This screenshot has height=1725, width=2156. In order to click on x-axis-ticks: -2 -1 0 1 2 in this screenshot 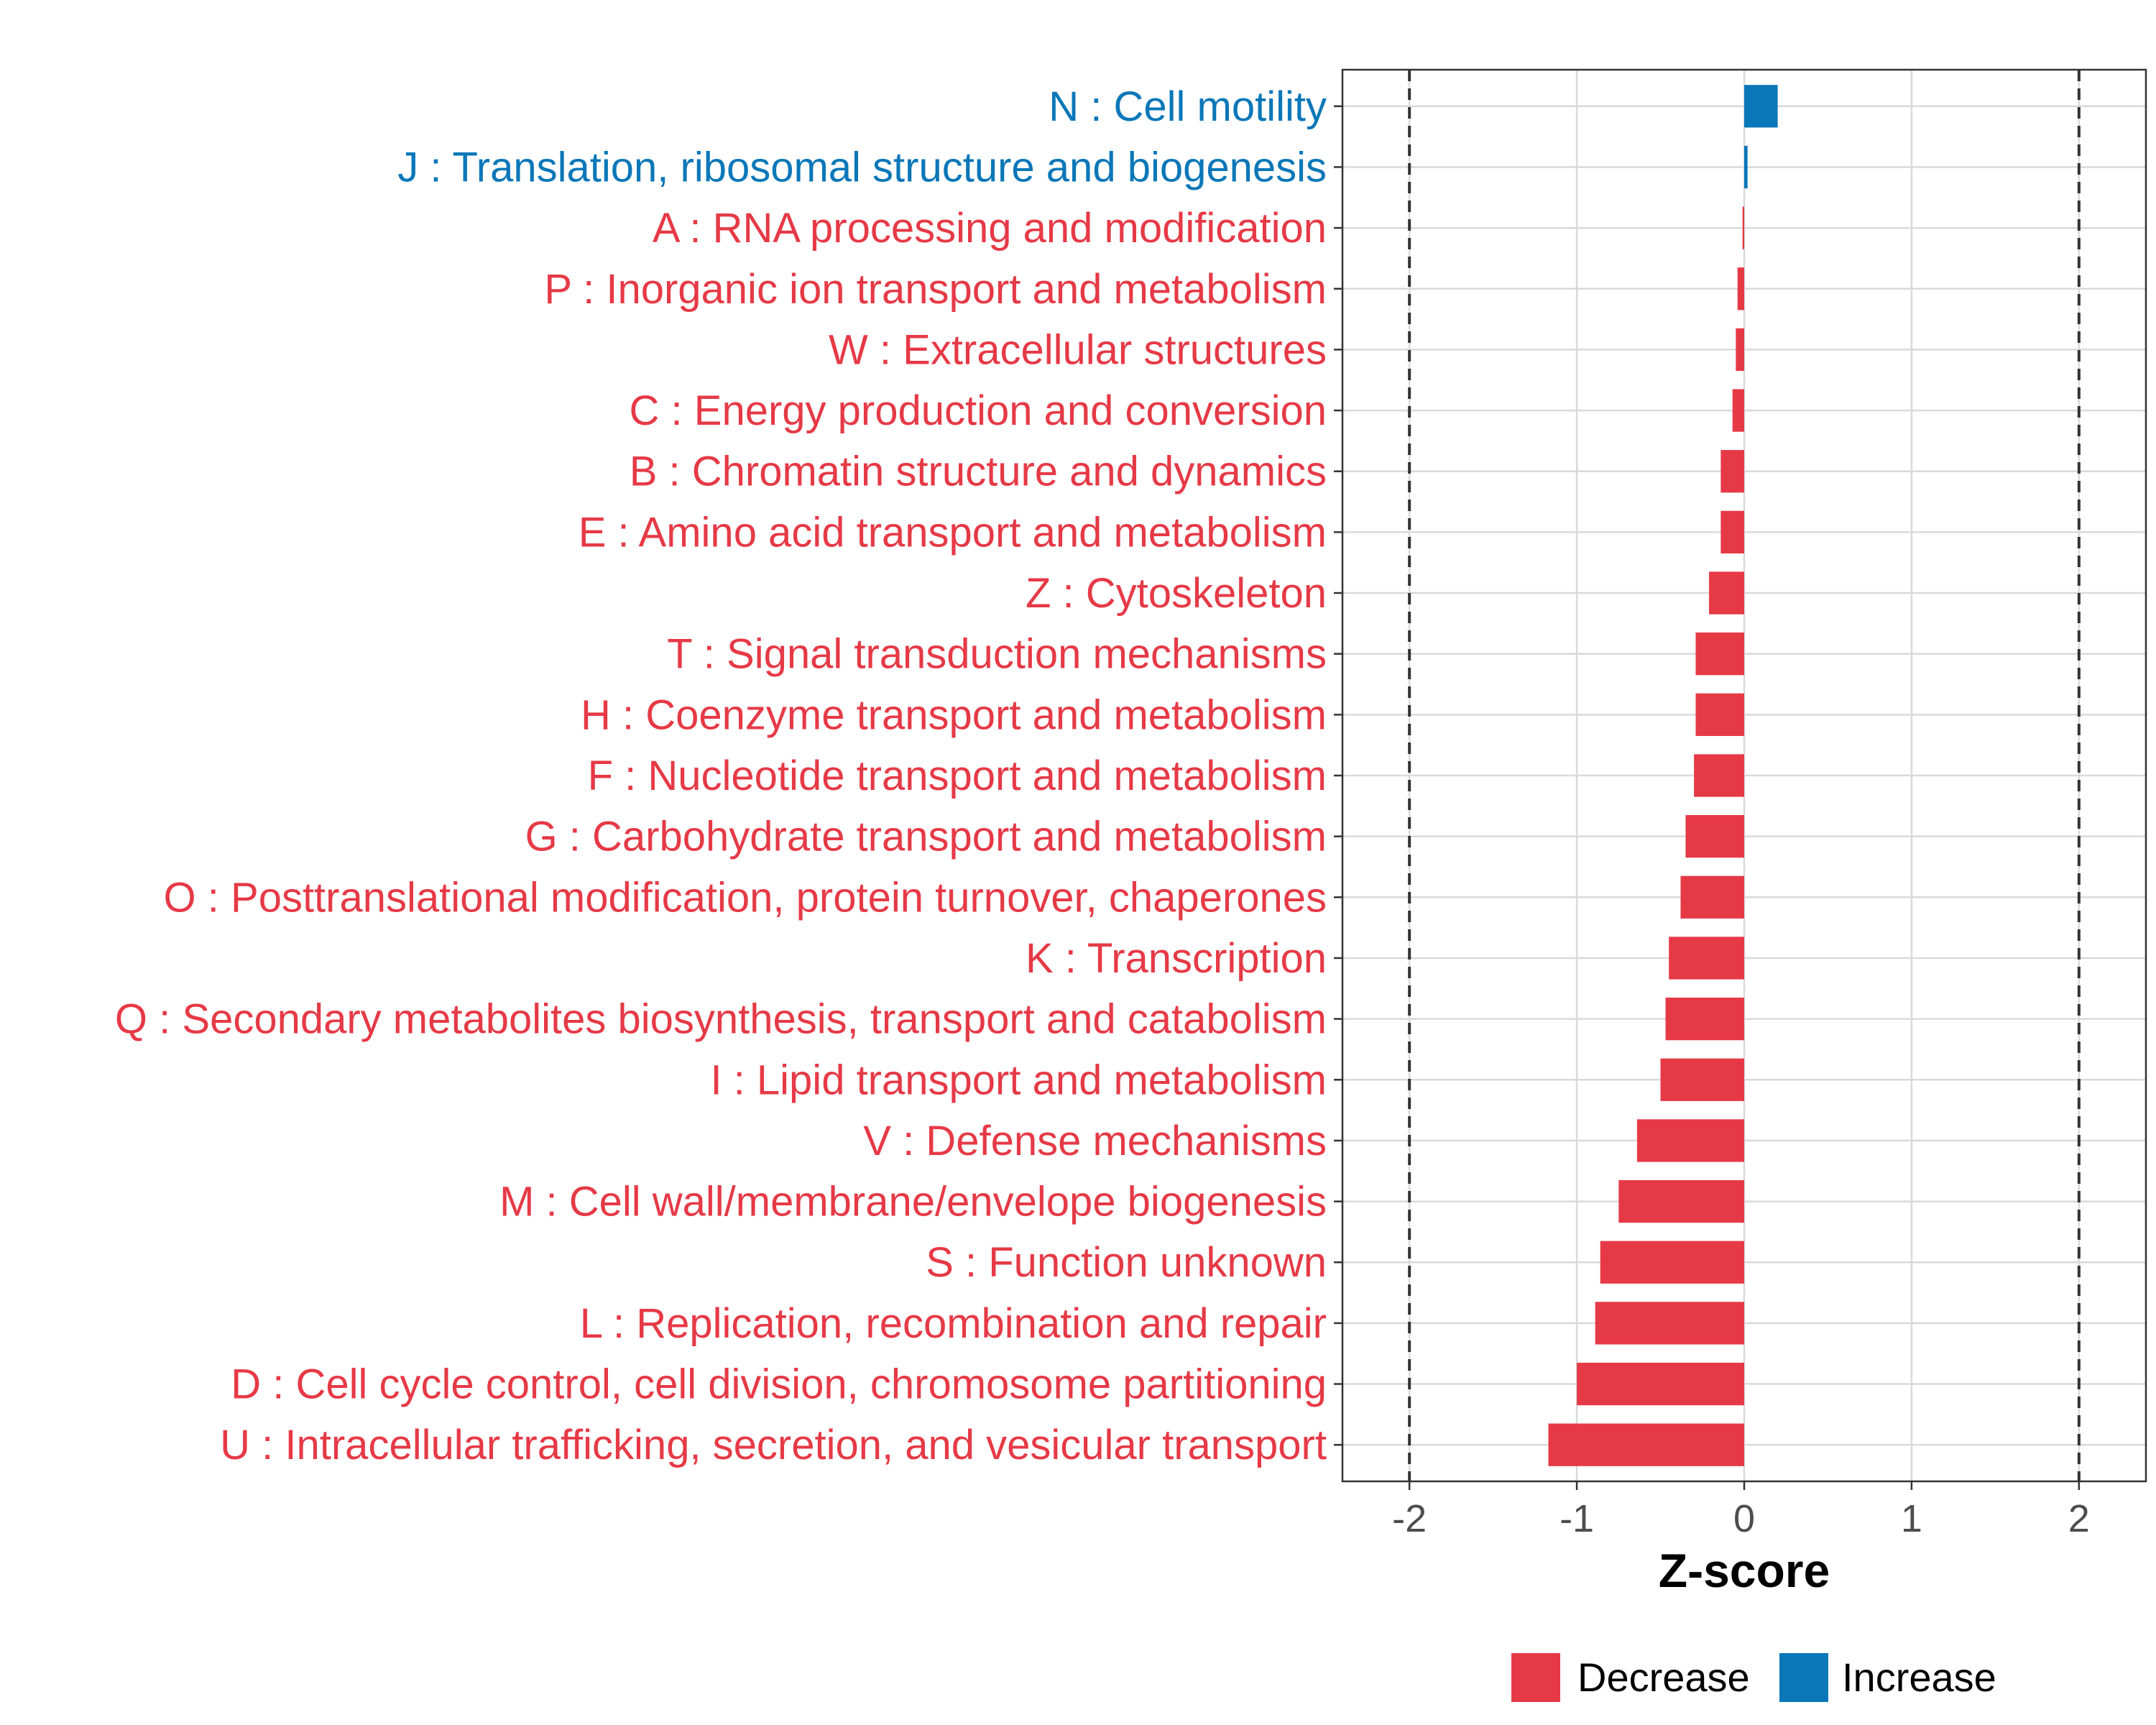, I will do `click(1741, 1510)`.